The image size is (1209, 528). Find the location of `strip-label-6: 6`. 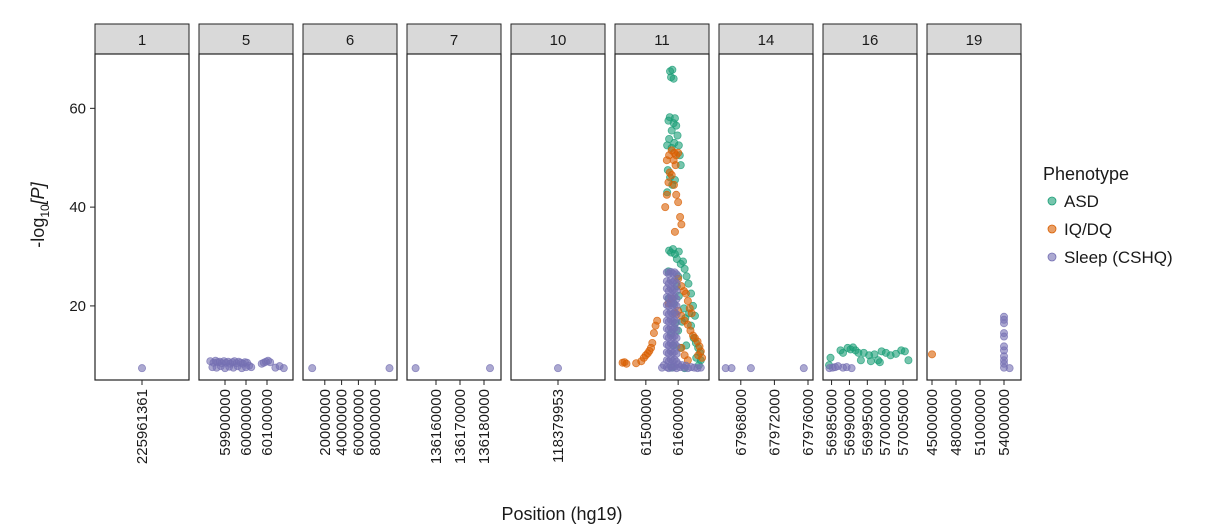

strip-label-6: 6 is located at coordinates (350, 40).